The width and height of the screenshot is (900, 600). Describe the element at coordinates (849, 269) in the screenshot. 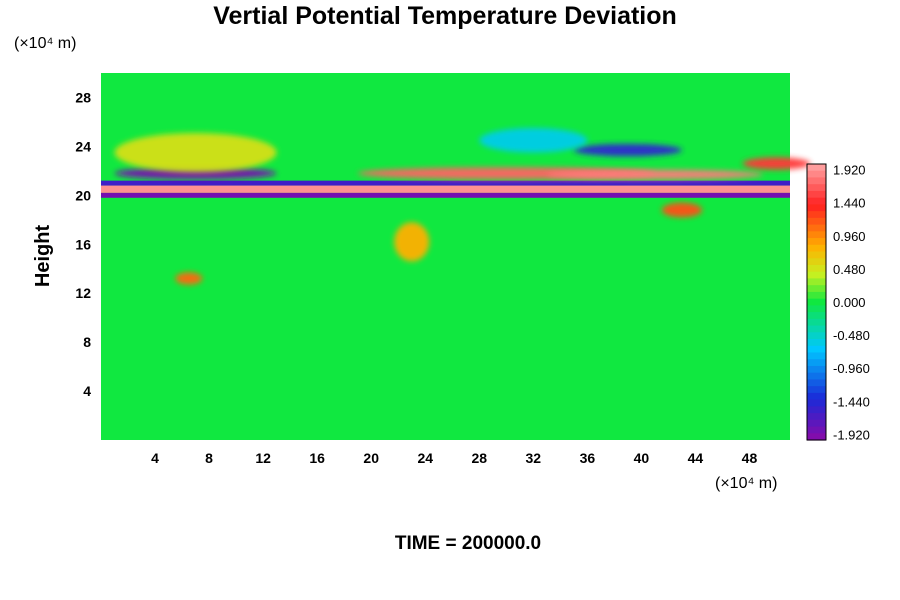

I see `colorbar-tick-label: 0.480` at that location.